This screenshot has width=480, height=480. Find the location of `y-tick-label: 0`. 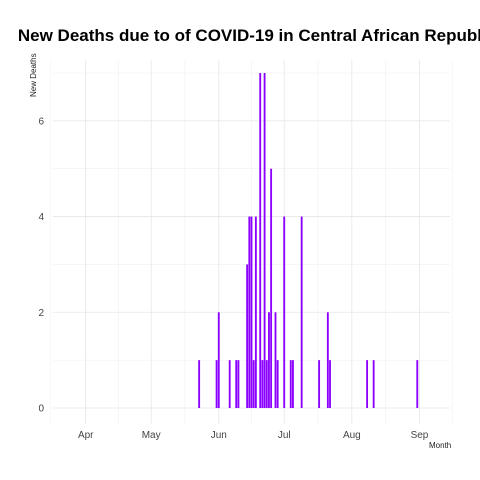

y-tick-label: 0 is located at coordinates (41, 409).